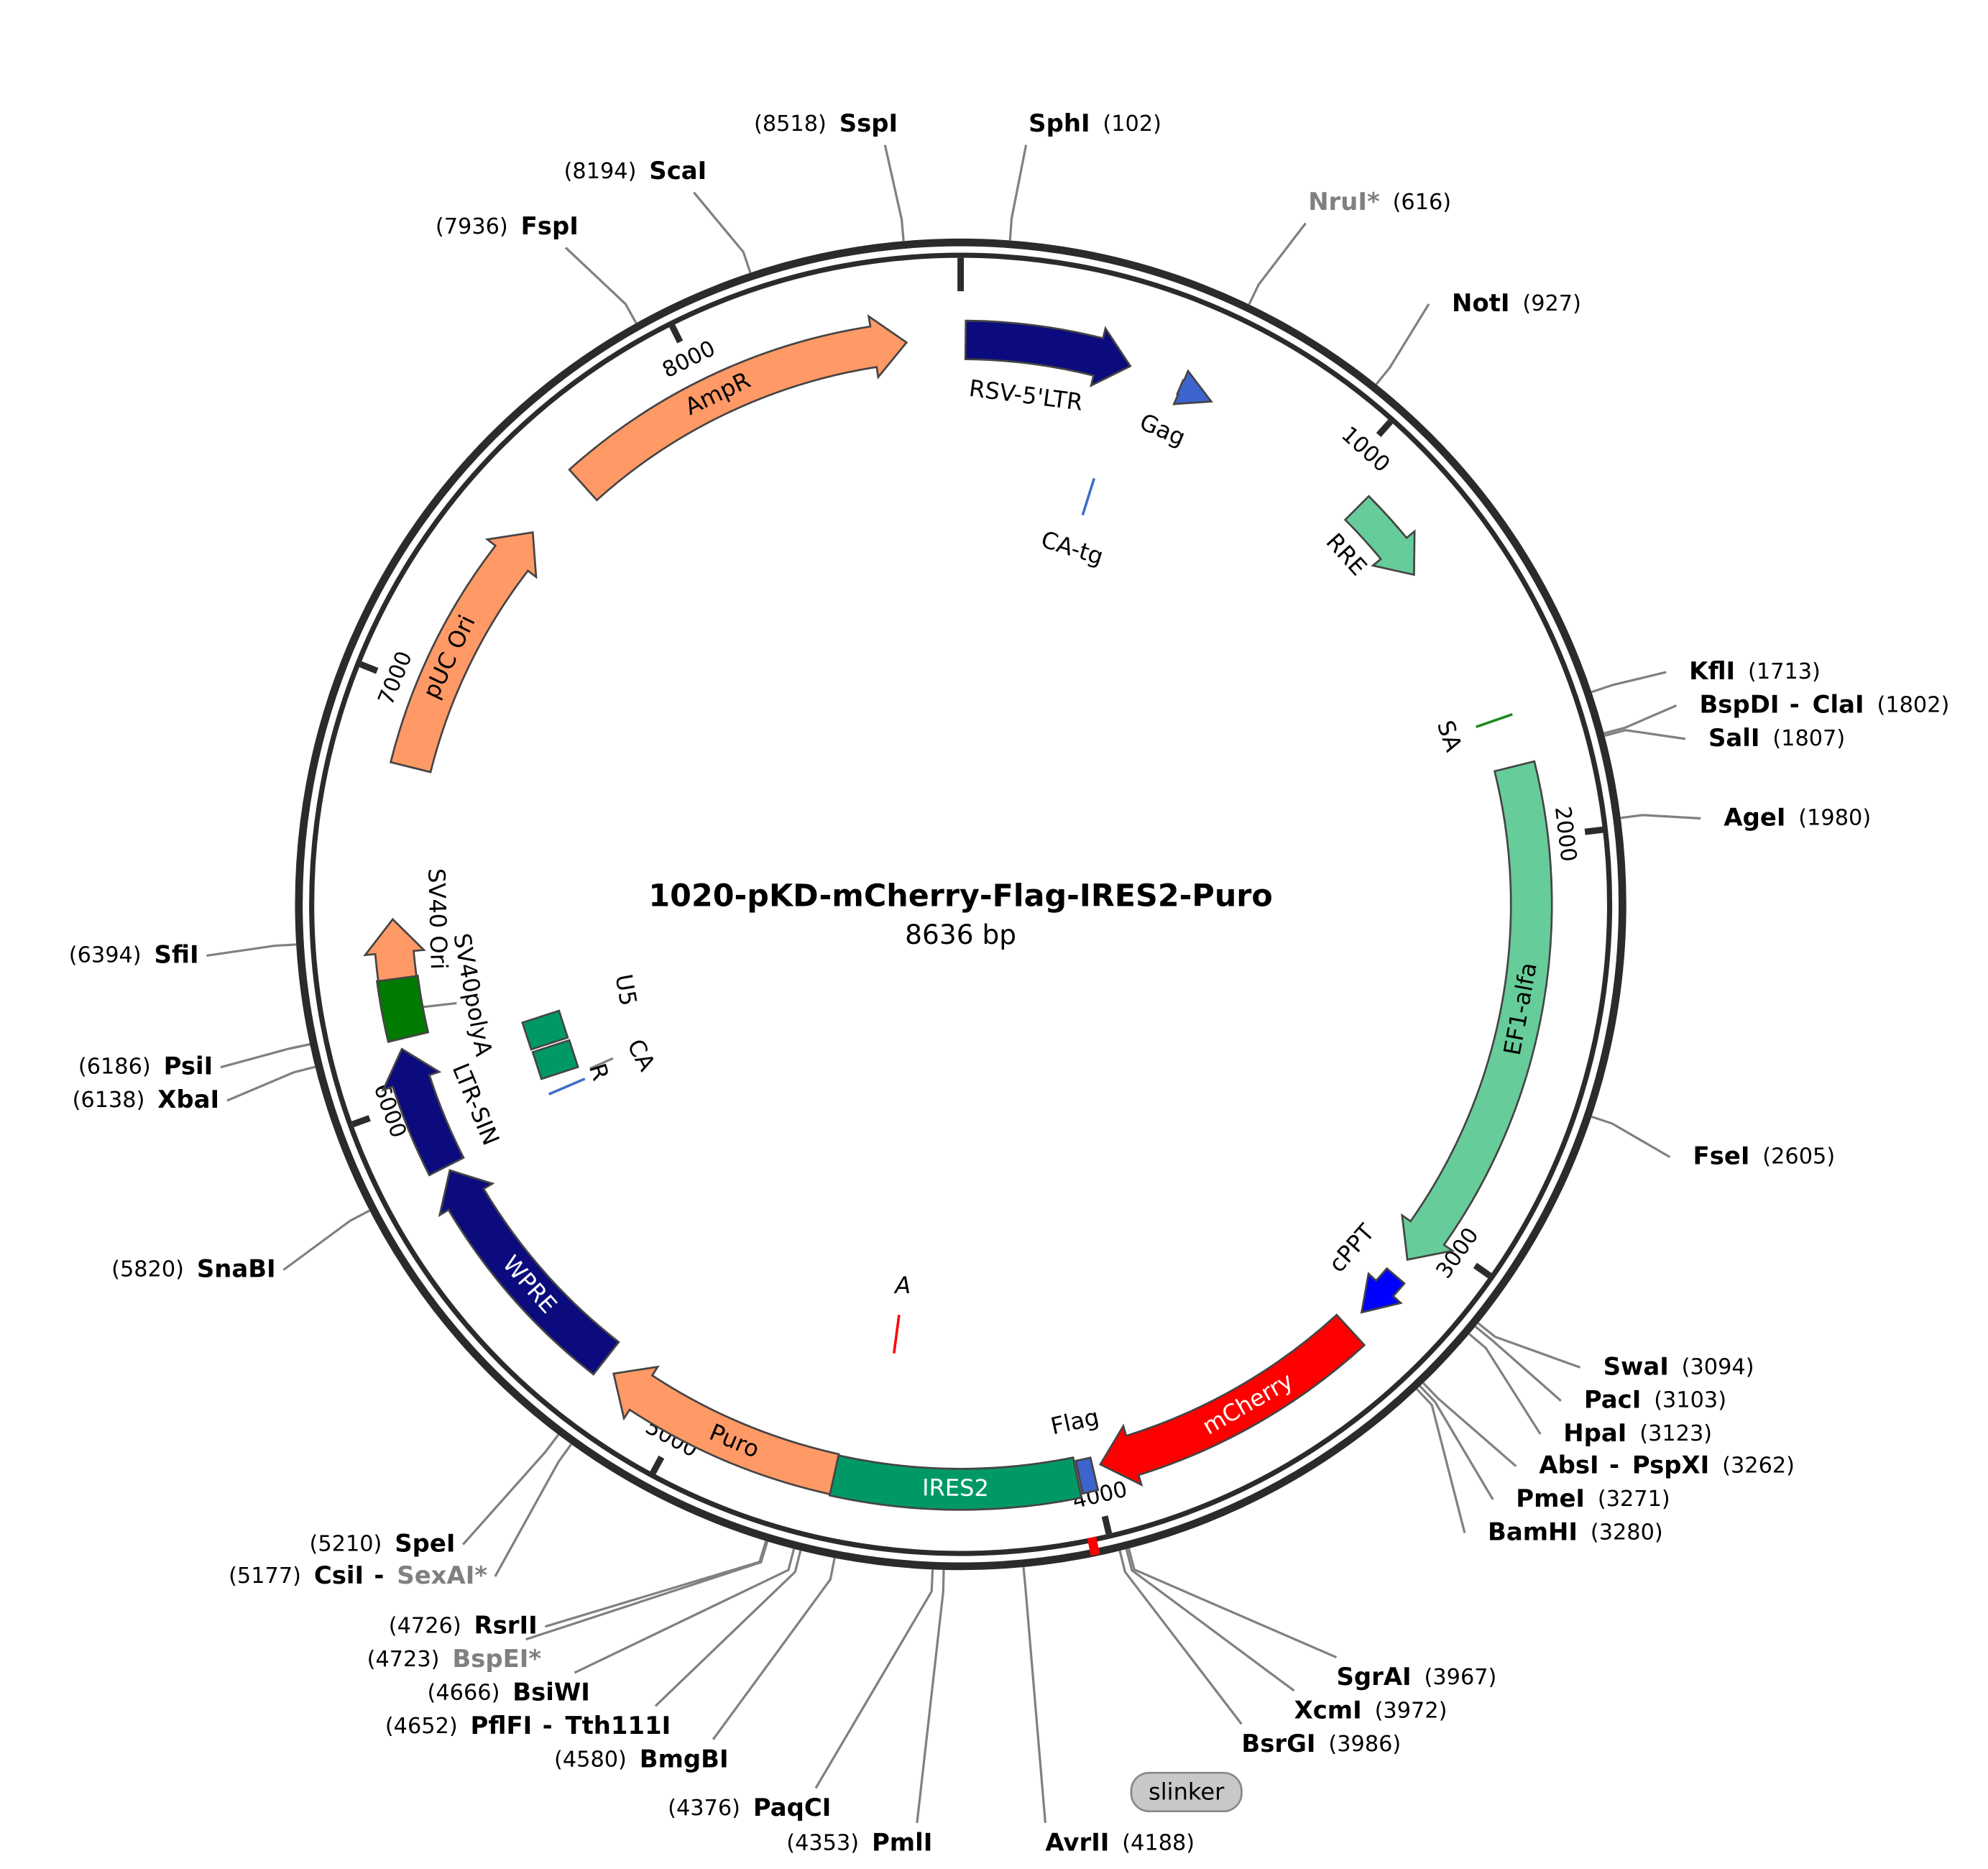 This screenshot has width=1988, height=1869. I want to click on site-name: SphI, so click(1059, 123).